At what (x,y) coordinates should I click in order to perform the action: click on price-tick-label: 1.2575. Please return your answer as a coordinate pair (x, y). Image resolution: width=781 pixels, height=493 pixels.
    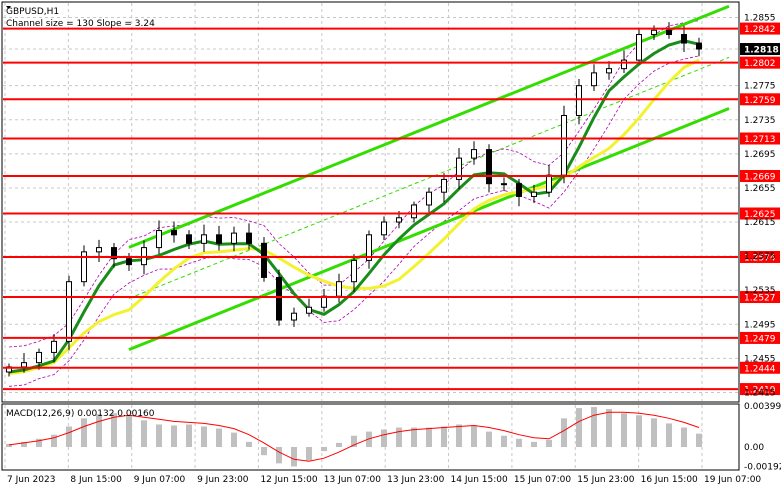
    Looking at the image, I should click on (760, 257).